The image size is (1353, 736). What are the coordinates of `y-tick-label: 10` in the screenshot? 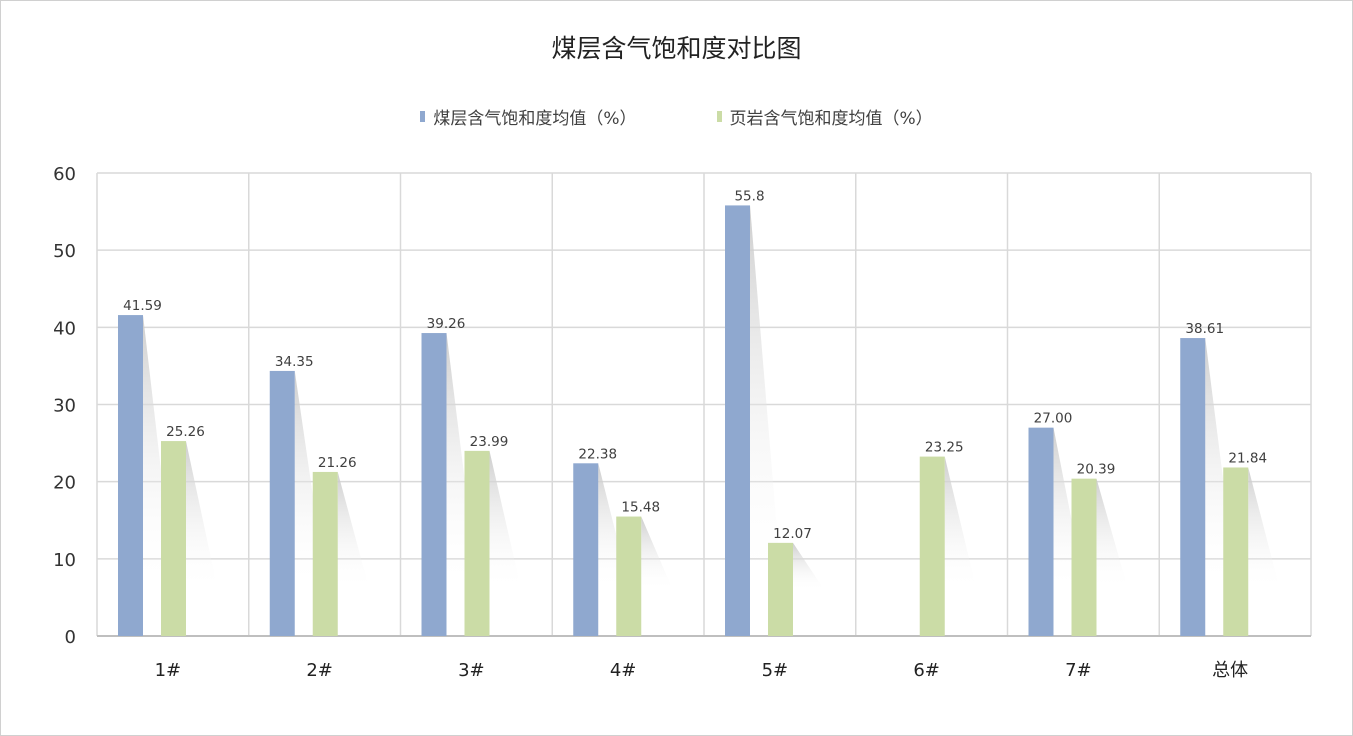 It's located at (64, 560).